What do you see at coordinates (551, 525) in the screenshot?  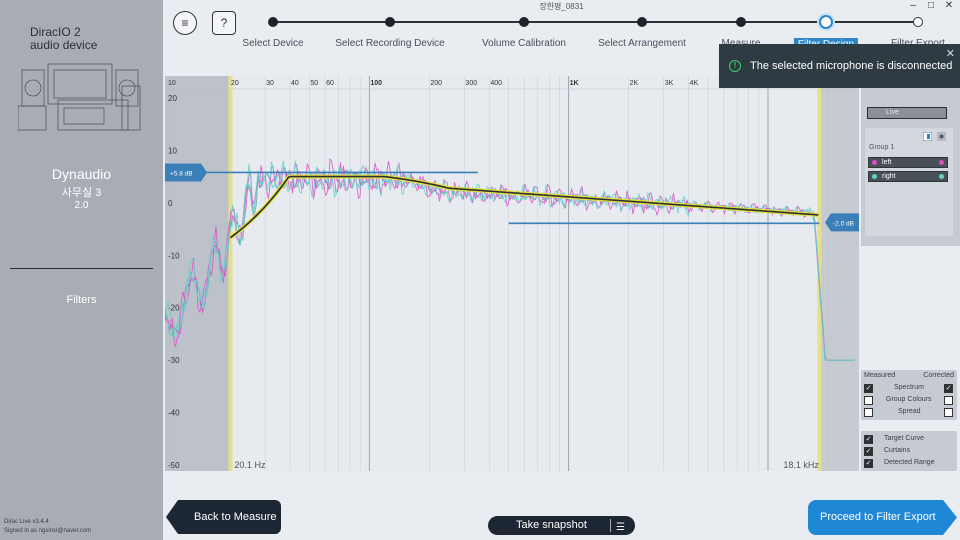 I see `snapshot-label: Take snapshot` at bounding box center [551, 525].